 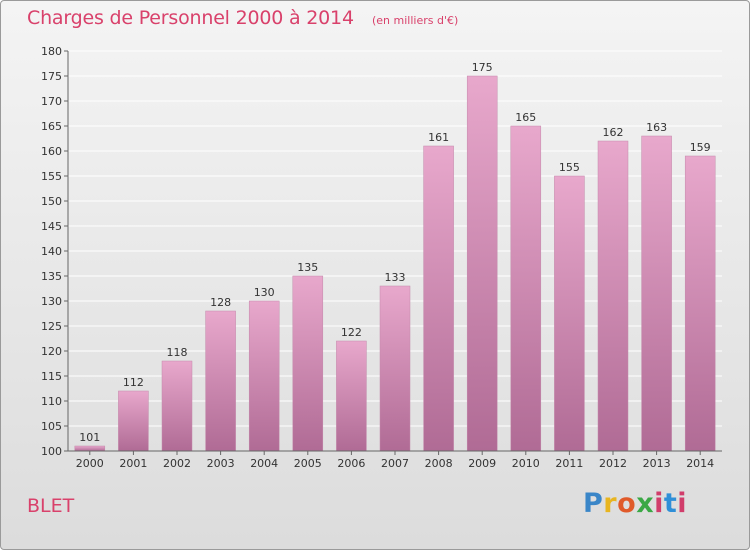 What do you see at coordinates (593, 503) in the screenshot?
I see `logo-letter: P` at bounding box center [593, 503].